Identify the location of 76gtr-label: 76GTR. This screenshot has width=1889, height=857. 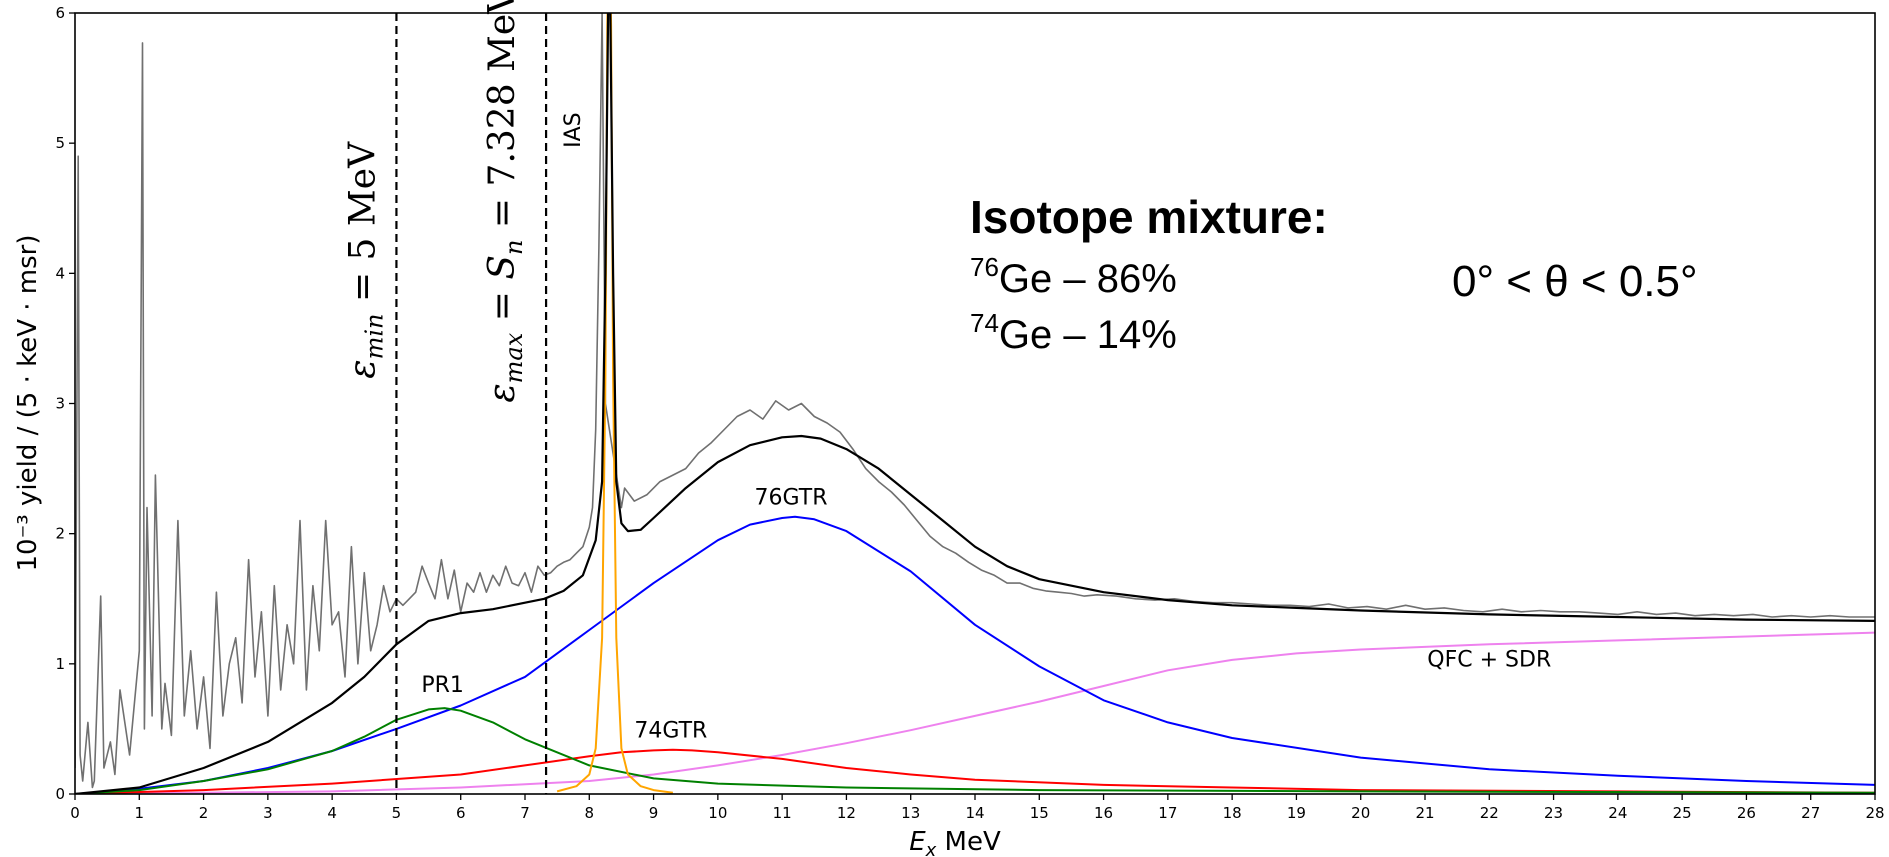
(791, 498).